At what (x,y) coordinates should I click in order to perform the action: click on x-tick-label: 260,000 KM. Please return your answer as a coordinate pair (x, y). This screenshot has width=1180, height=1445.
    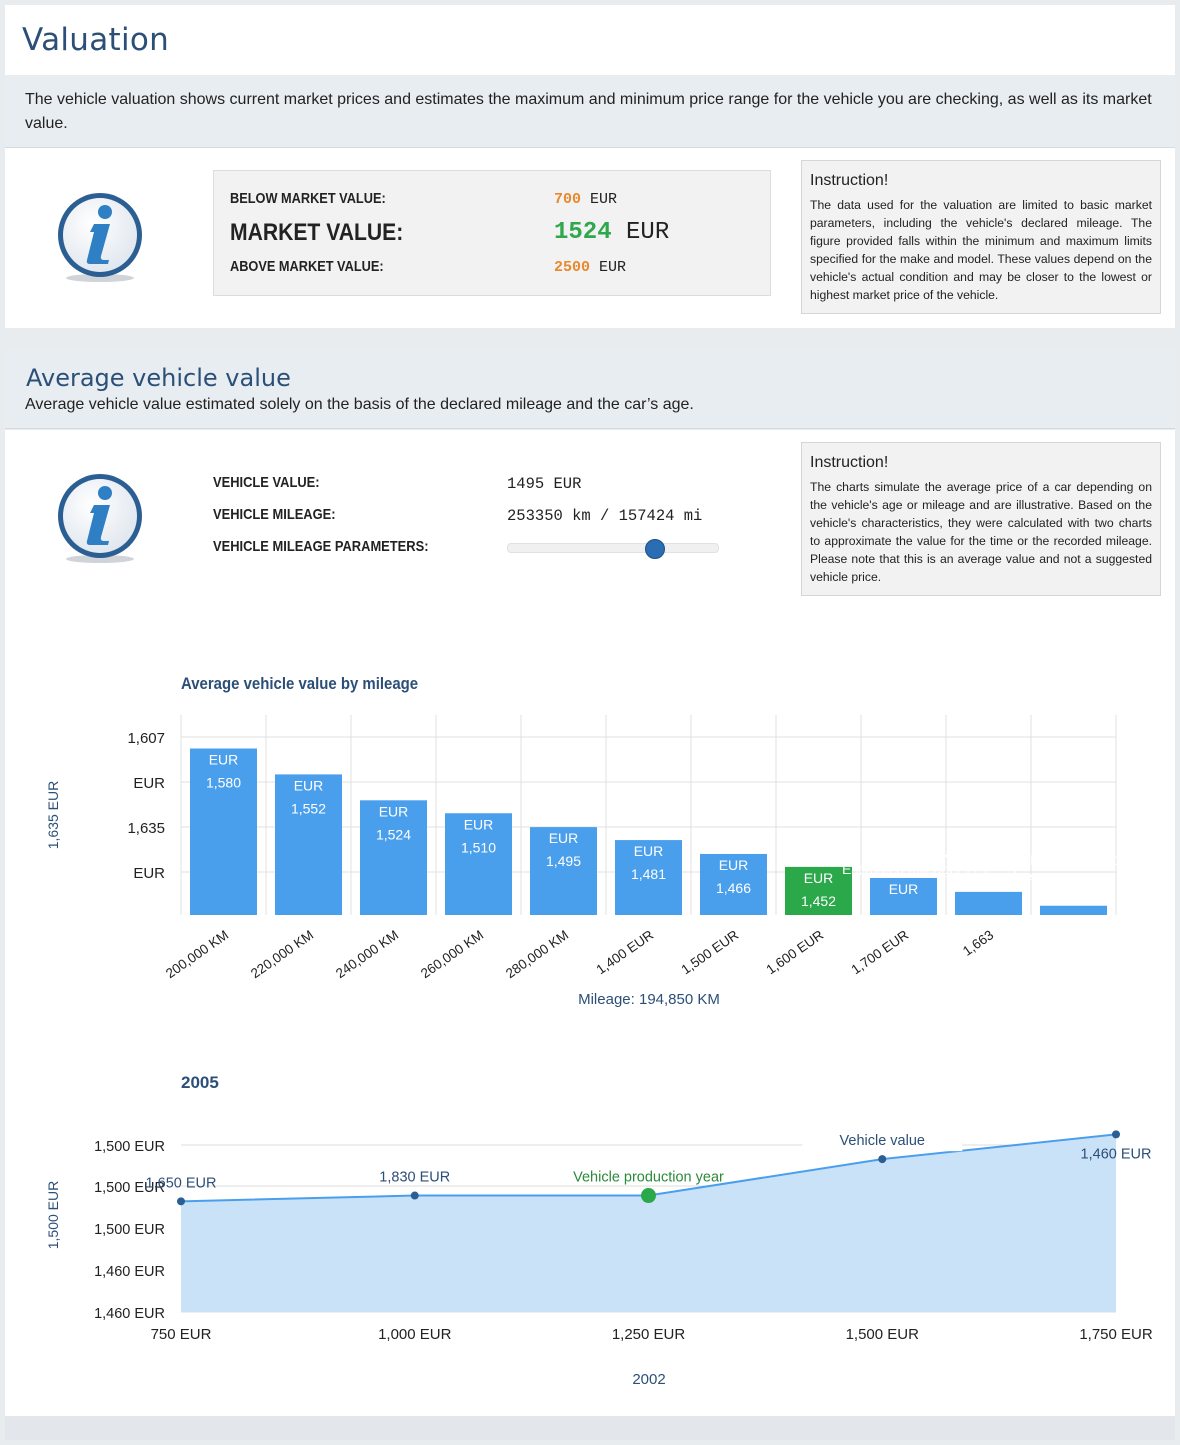
    Looking at the image, I should click on (452, 954).